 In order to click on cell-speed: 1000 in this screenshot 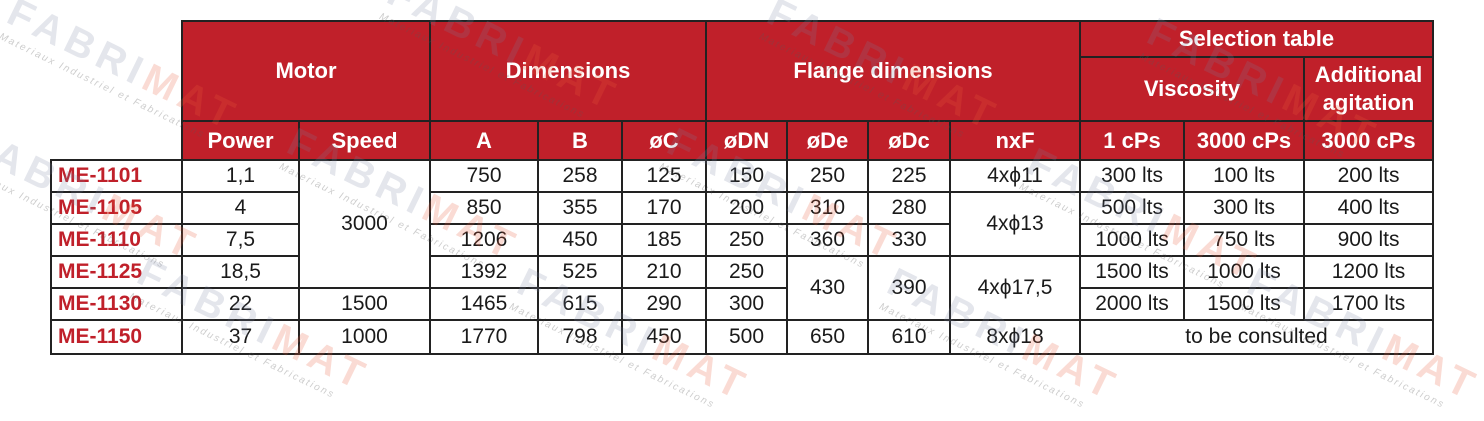, I will do `click(364, 337)`.